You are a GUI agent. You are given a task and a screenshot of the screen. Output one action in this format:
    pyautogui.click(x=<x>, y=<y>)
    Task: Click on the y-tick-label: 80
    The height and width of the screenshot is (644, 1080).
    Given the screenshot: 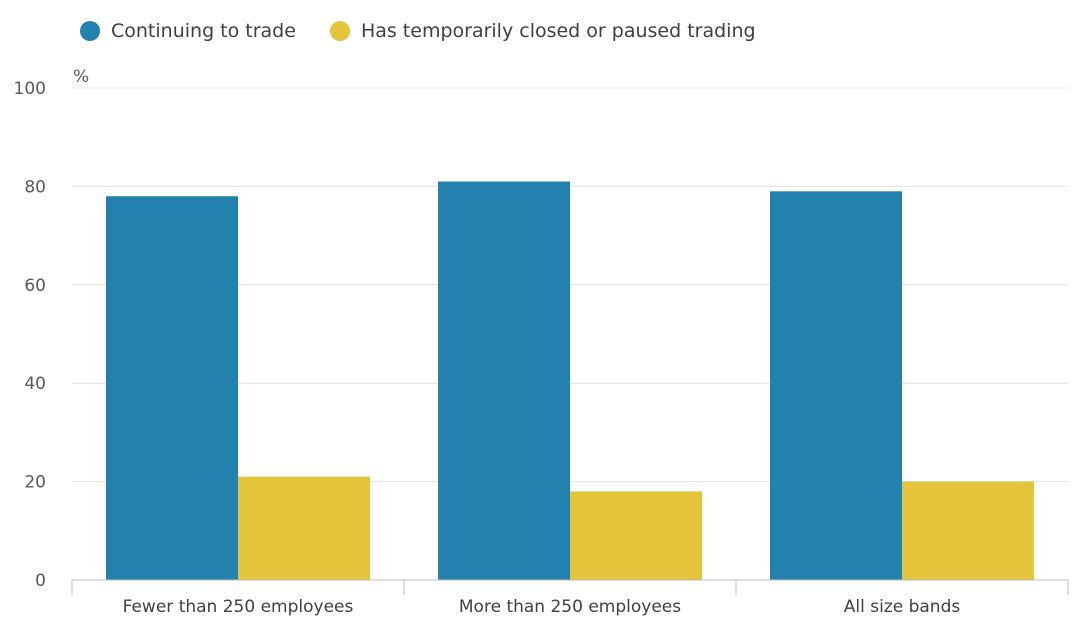 What is the action you would take?
    pyautogui.click(x=35, y=187)
    